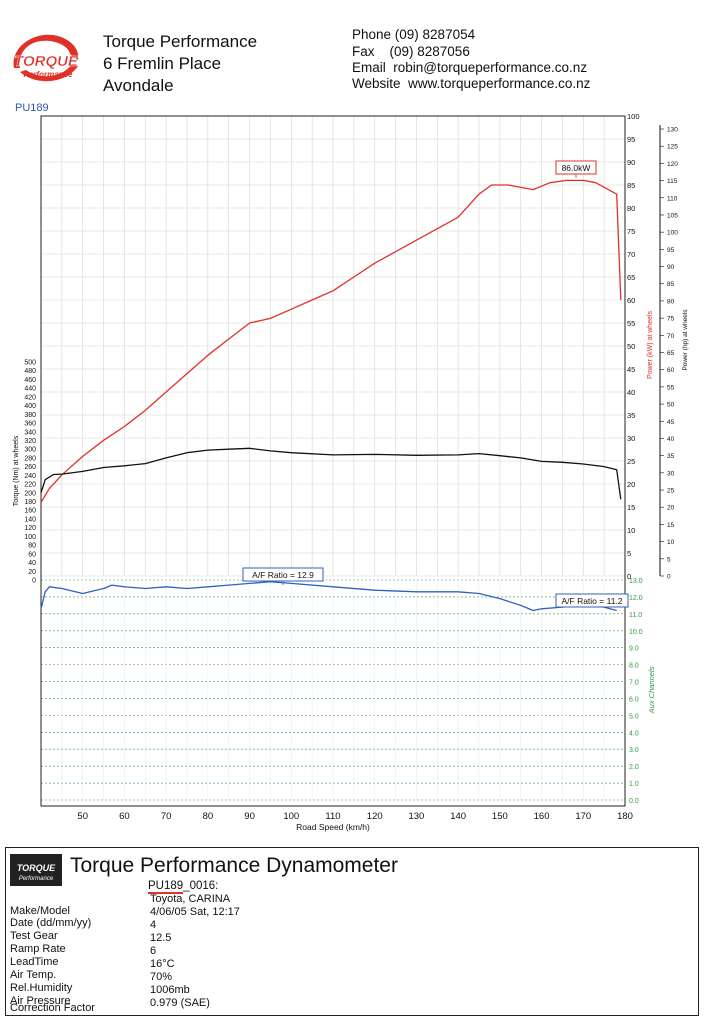 Image resolution: width=724 pixels, height=1024 pixels. What do you see at coordinates (671, 284) in the screenshot?
I see `power-hp-tick-label: 85` at bounding box center [671, 284].